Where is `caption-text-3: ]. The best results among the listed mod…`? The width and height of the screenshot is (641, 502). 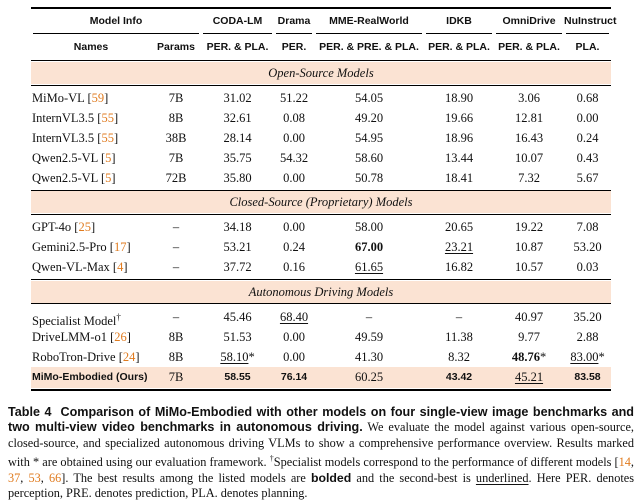 caption-text-3: ]. The best results among the listed mod… is located at coordinates (183, 477).